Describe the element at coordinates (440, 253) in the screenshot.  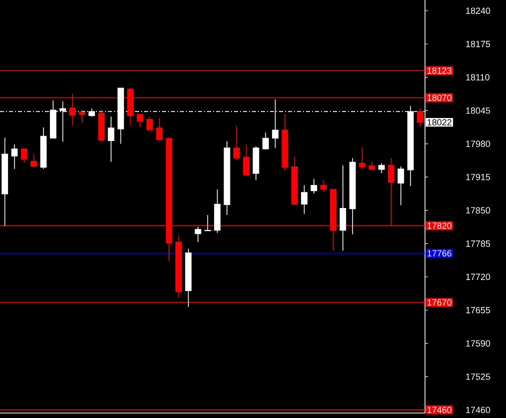
I see `ref-line-label: 17766` at that location.